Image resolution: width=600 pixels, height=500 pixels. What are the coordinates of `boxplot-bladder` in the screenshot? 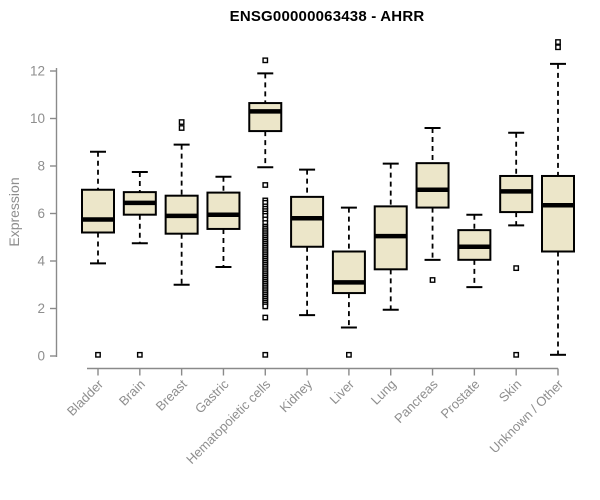 It's located at (98, 254).